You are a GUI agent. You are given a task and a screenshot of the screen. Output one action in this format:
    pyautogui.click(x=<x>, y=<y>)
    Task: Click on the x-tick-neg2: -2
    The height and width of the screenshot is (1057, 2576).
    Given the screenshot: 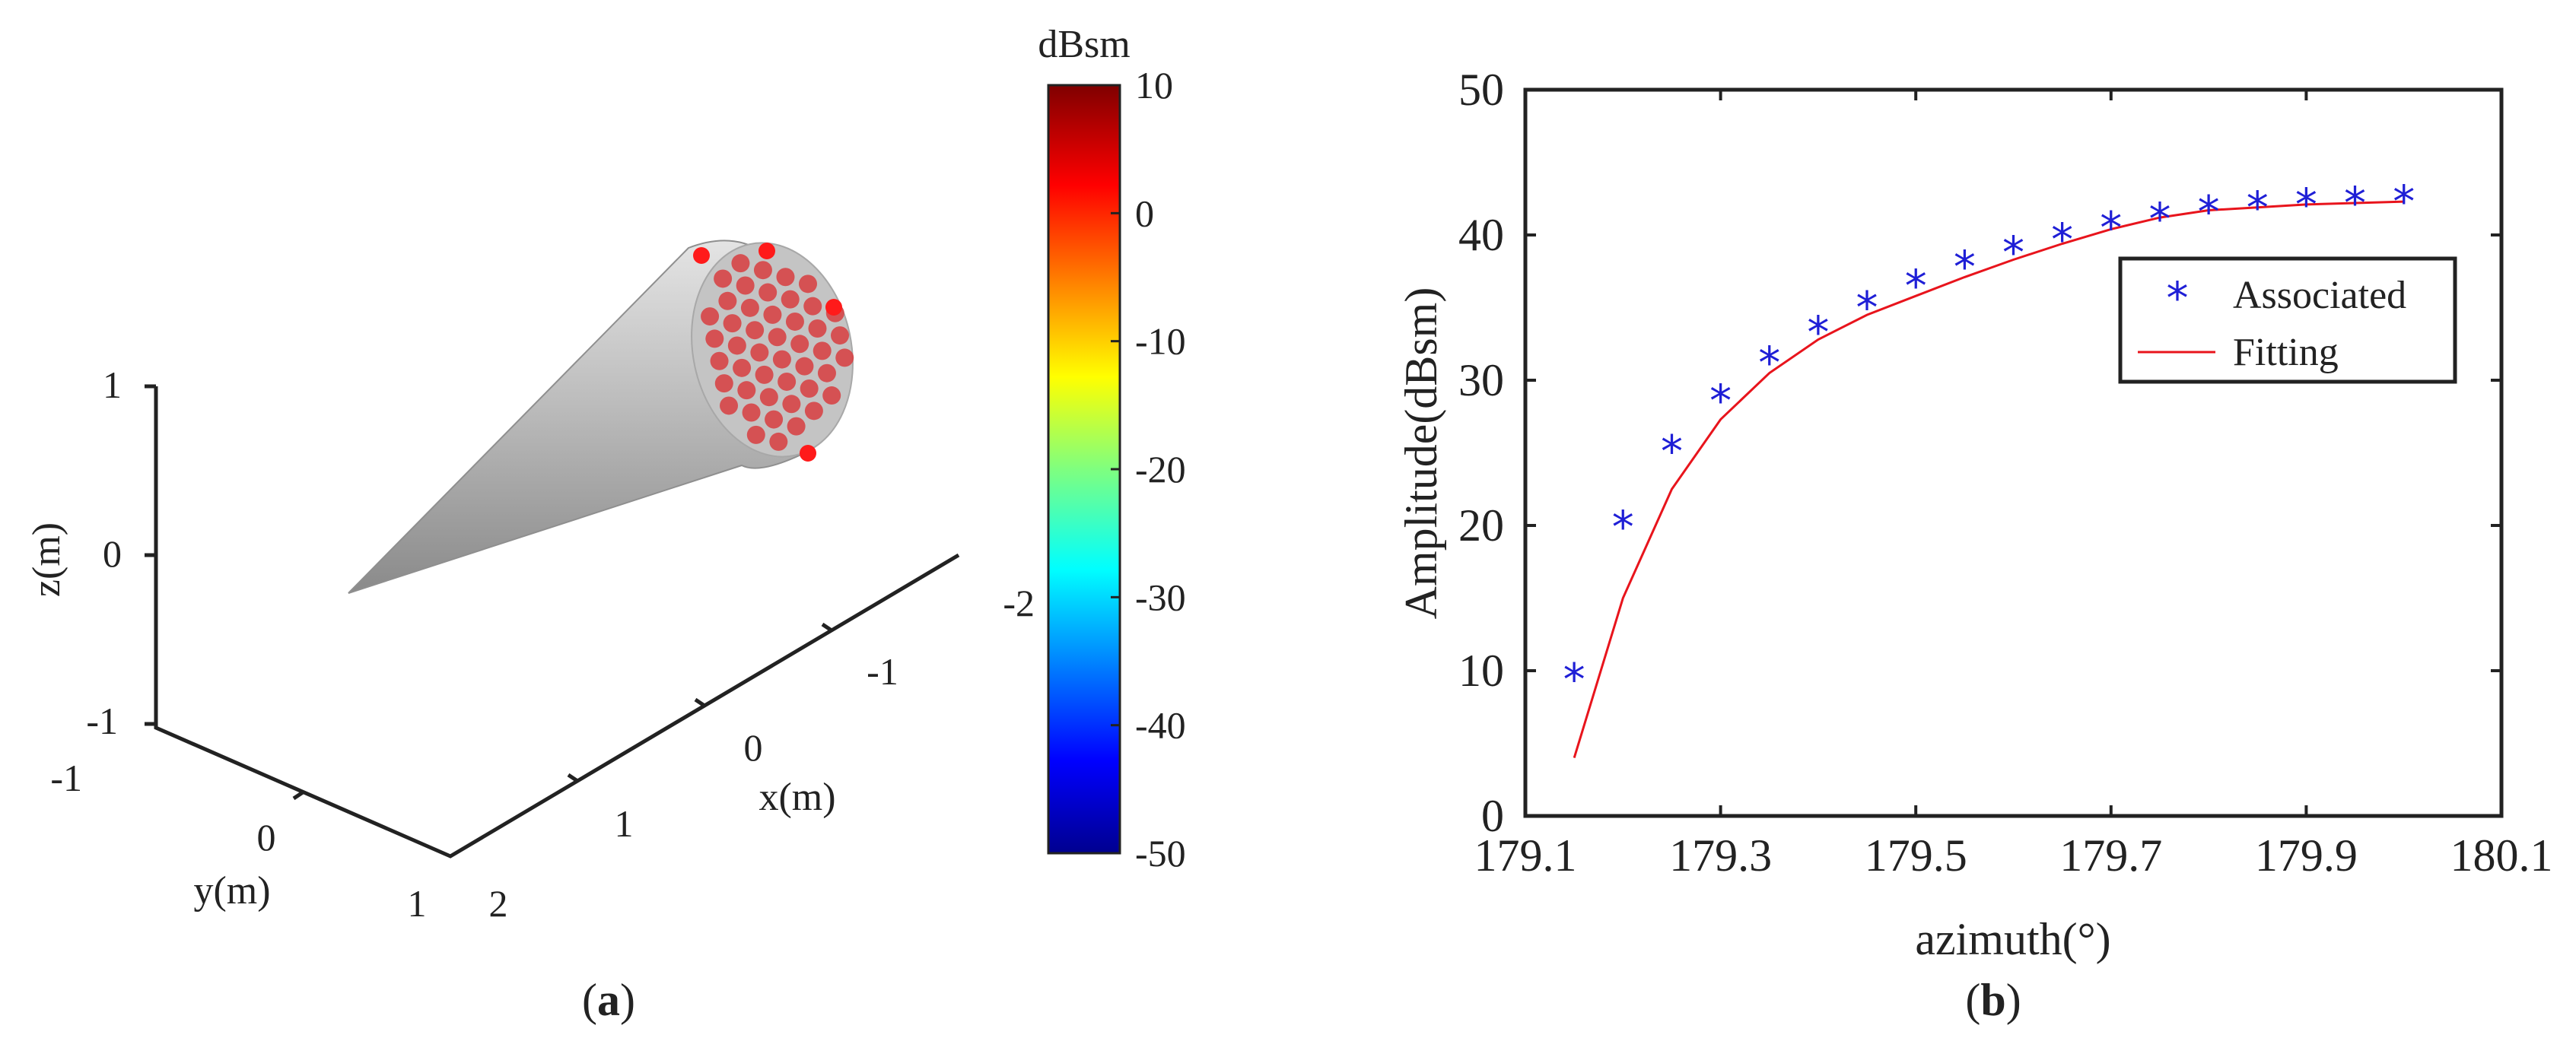 What is the action you would take?
    pyautogui.click(x=1019, y=603)
    